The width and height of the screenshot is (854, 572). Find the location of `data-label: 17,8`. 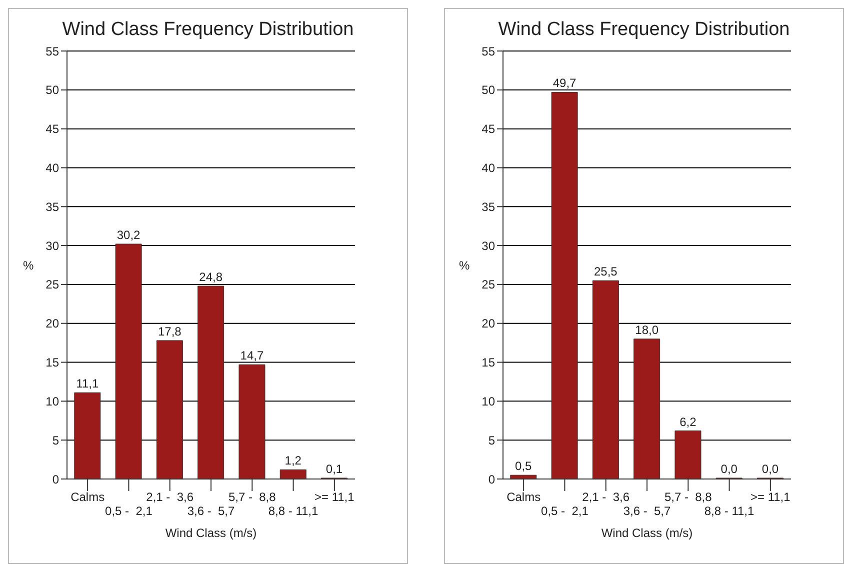

data-label: 17,8 is located at coordinates (170, 331).